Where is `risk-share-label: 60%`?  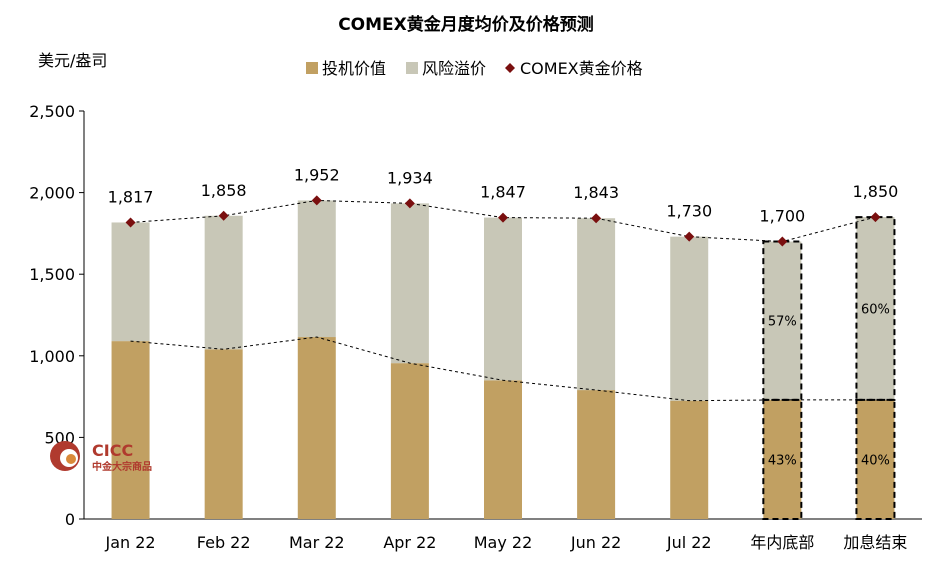
risk-share-label: 60% is located at coordinates (875, 309).